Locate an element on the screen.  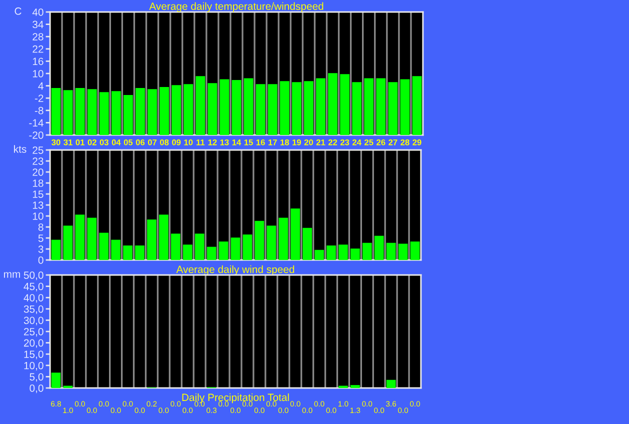
y-tick-label: 40 is located at coordinates (38, 12).